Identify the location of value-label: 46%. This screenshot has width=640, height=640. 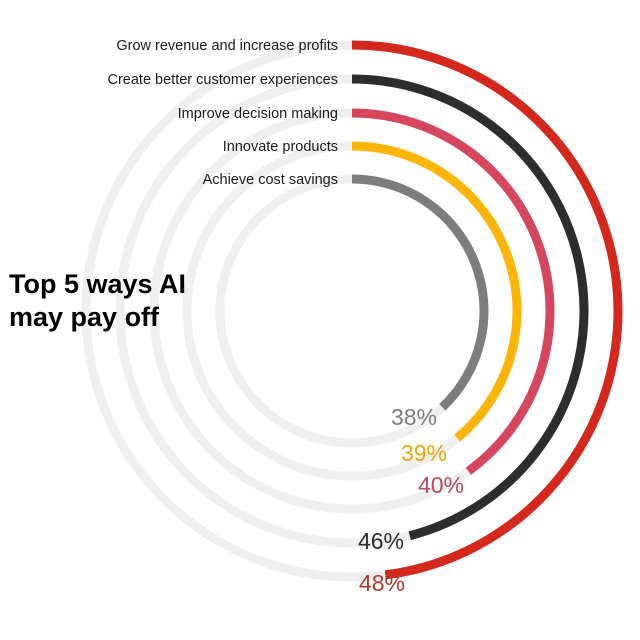
(381, 541).